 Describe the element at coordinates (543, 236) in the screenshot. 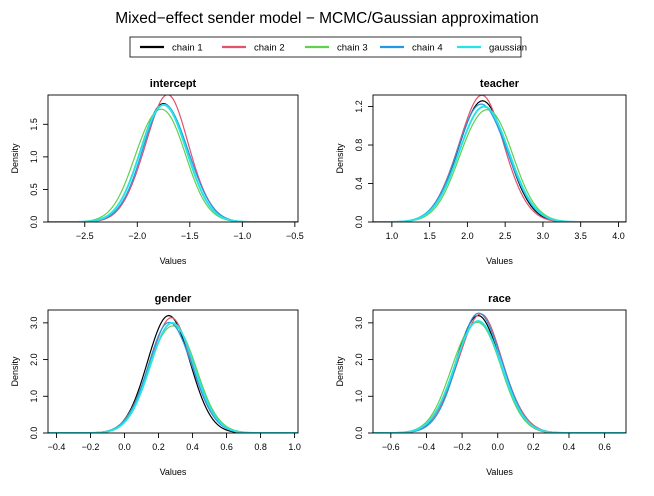

I see `x-tick-label: 3.0` at that location.